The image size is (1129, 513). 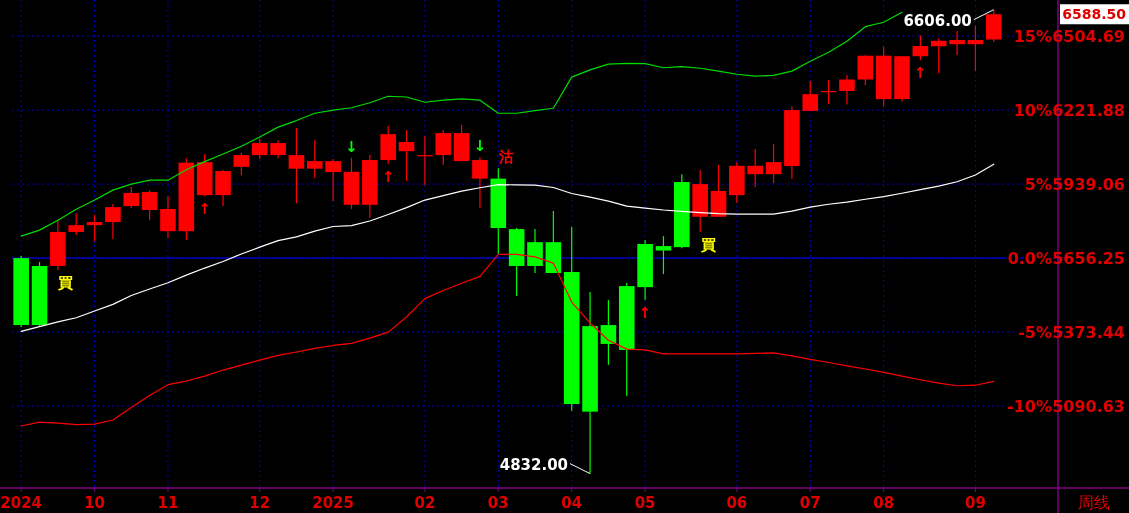 I want to click on x-tick-label: 2025, so click(x=333, y=503).